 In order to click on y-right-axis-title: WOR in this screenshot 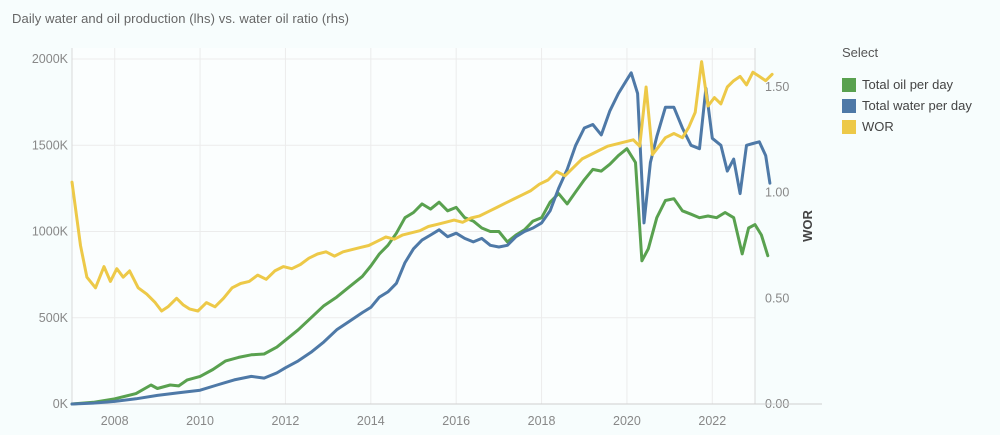, I will do `click(807, 226)`.